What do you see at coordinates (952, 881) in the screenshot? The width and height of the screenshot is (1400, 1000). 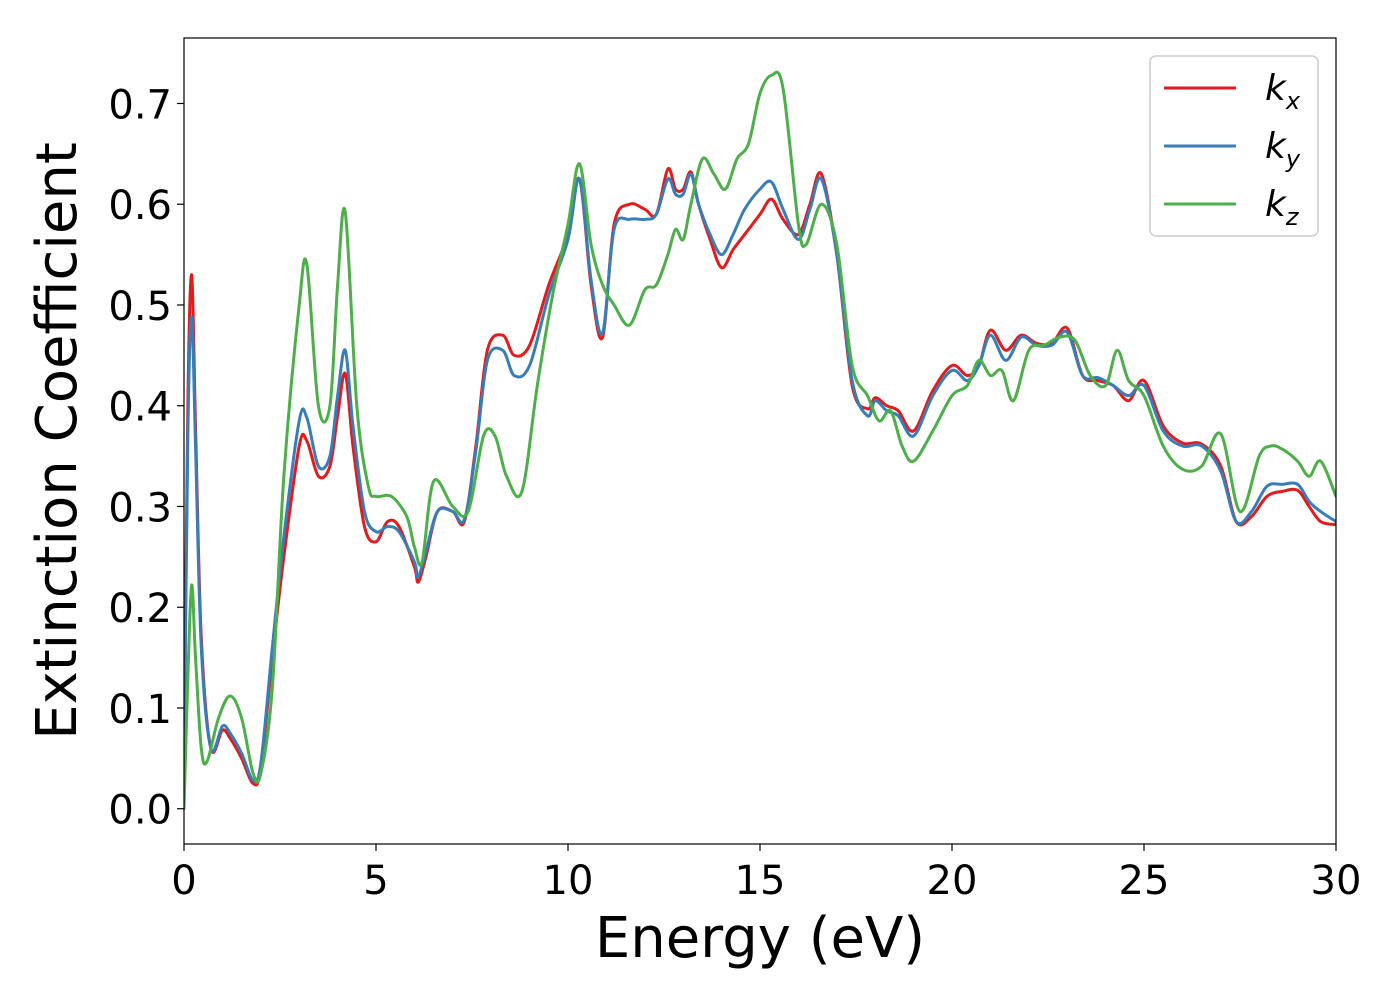 I see `x-tick-label: 20` at bounding box center [952, 881].